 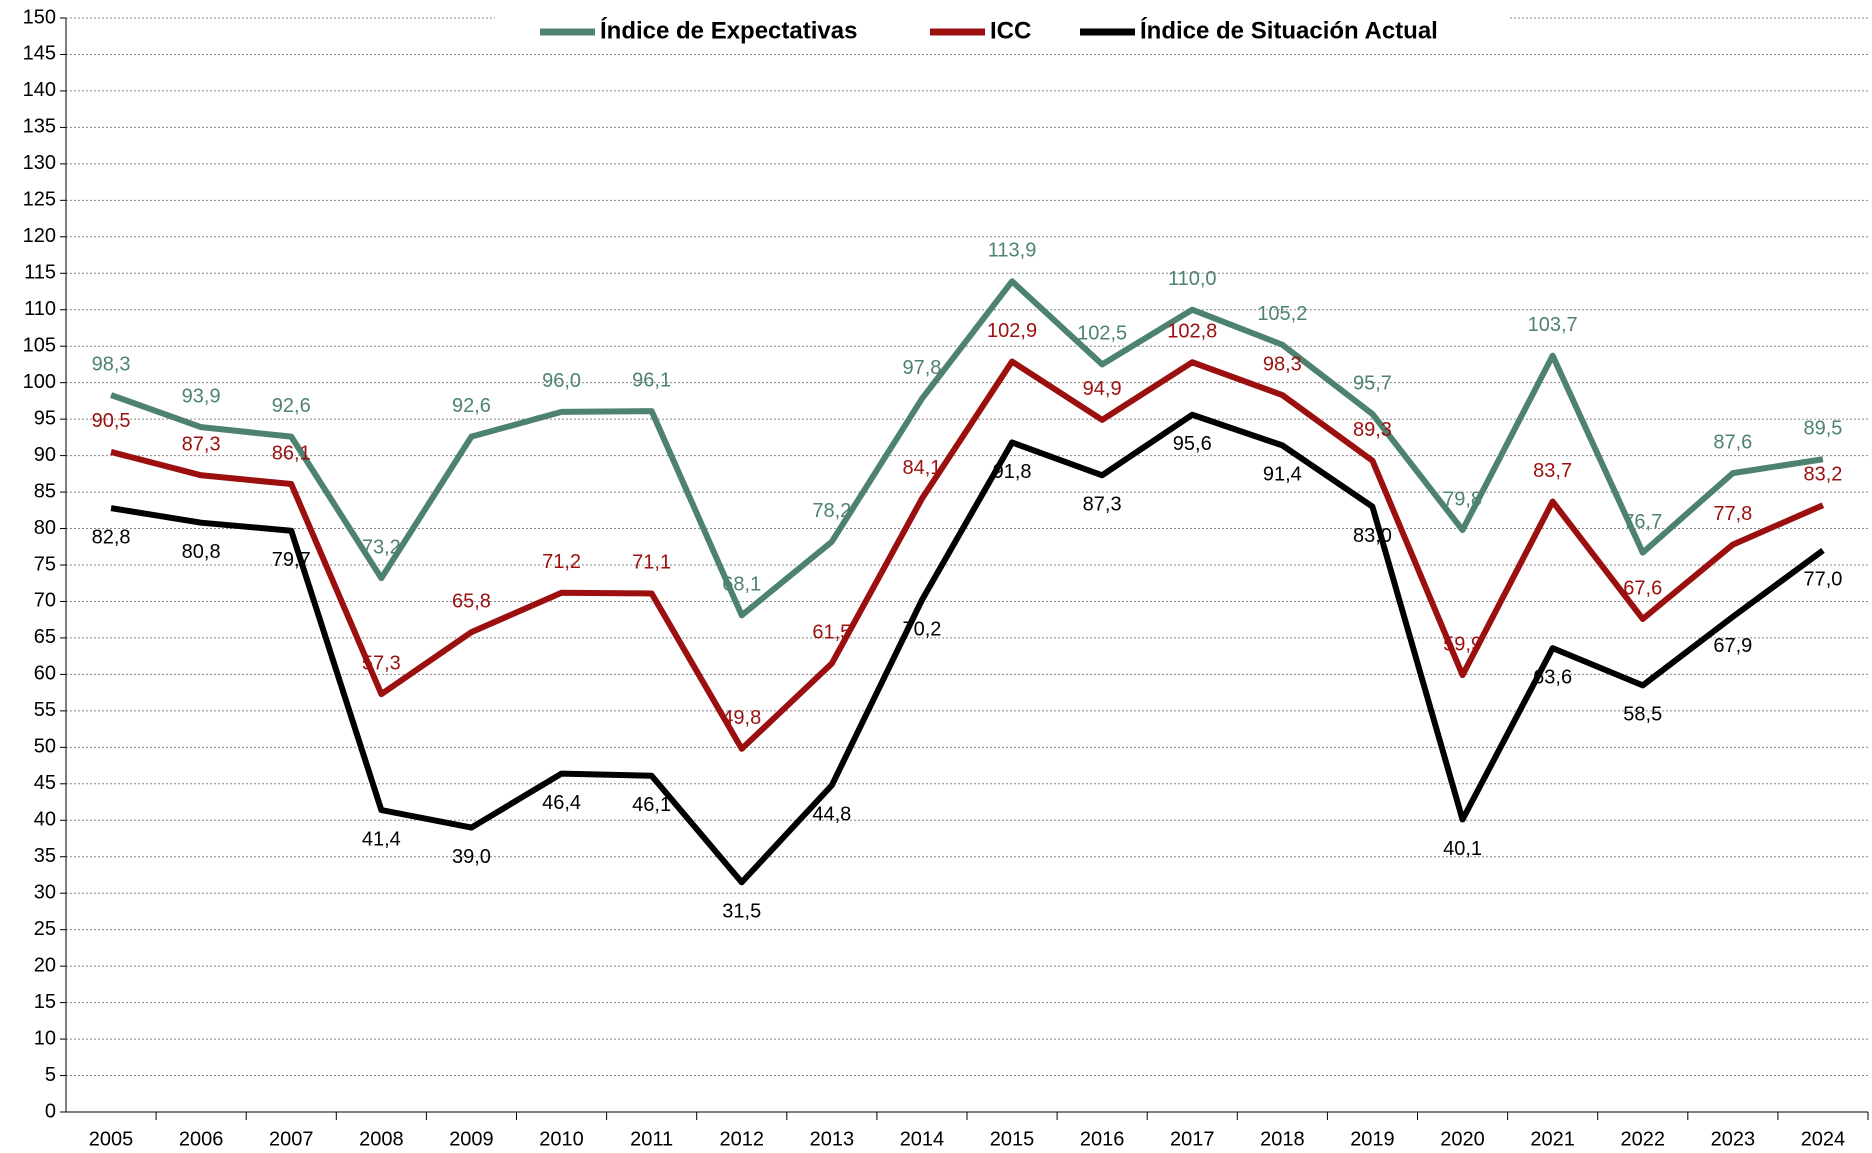 I want to click on data-label: 82,8, so click(x=111, y=537).